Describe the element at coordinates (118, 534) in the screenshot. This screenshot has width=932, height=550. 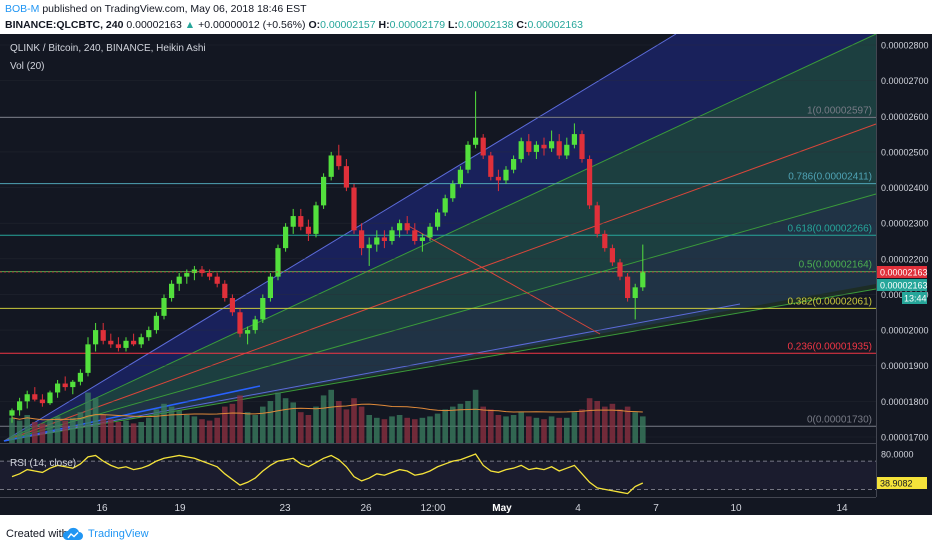
I see `tradingview-brand: TradingView` at that location.